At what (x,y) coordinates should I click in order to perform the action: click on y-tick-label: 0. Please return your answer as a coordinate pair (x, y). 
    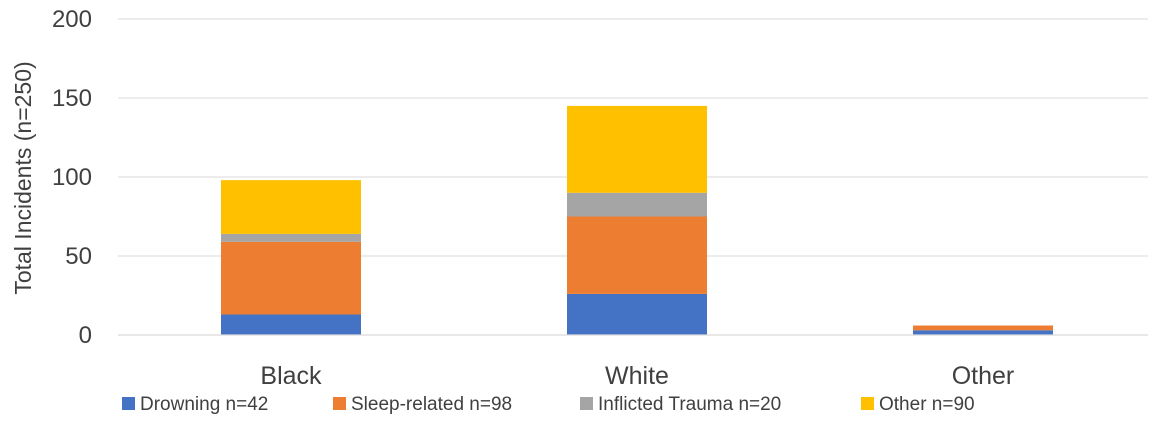
    Looking at the image, I should click on (85, 335).